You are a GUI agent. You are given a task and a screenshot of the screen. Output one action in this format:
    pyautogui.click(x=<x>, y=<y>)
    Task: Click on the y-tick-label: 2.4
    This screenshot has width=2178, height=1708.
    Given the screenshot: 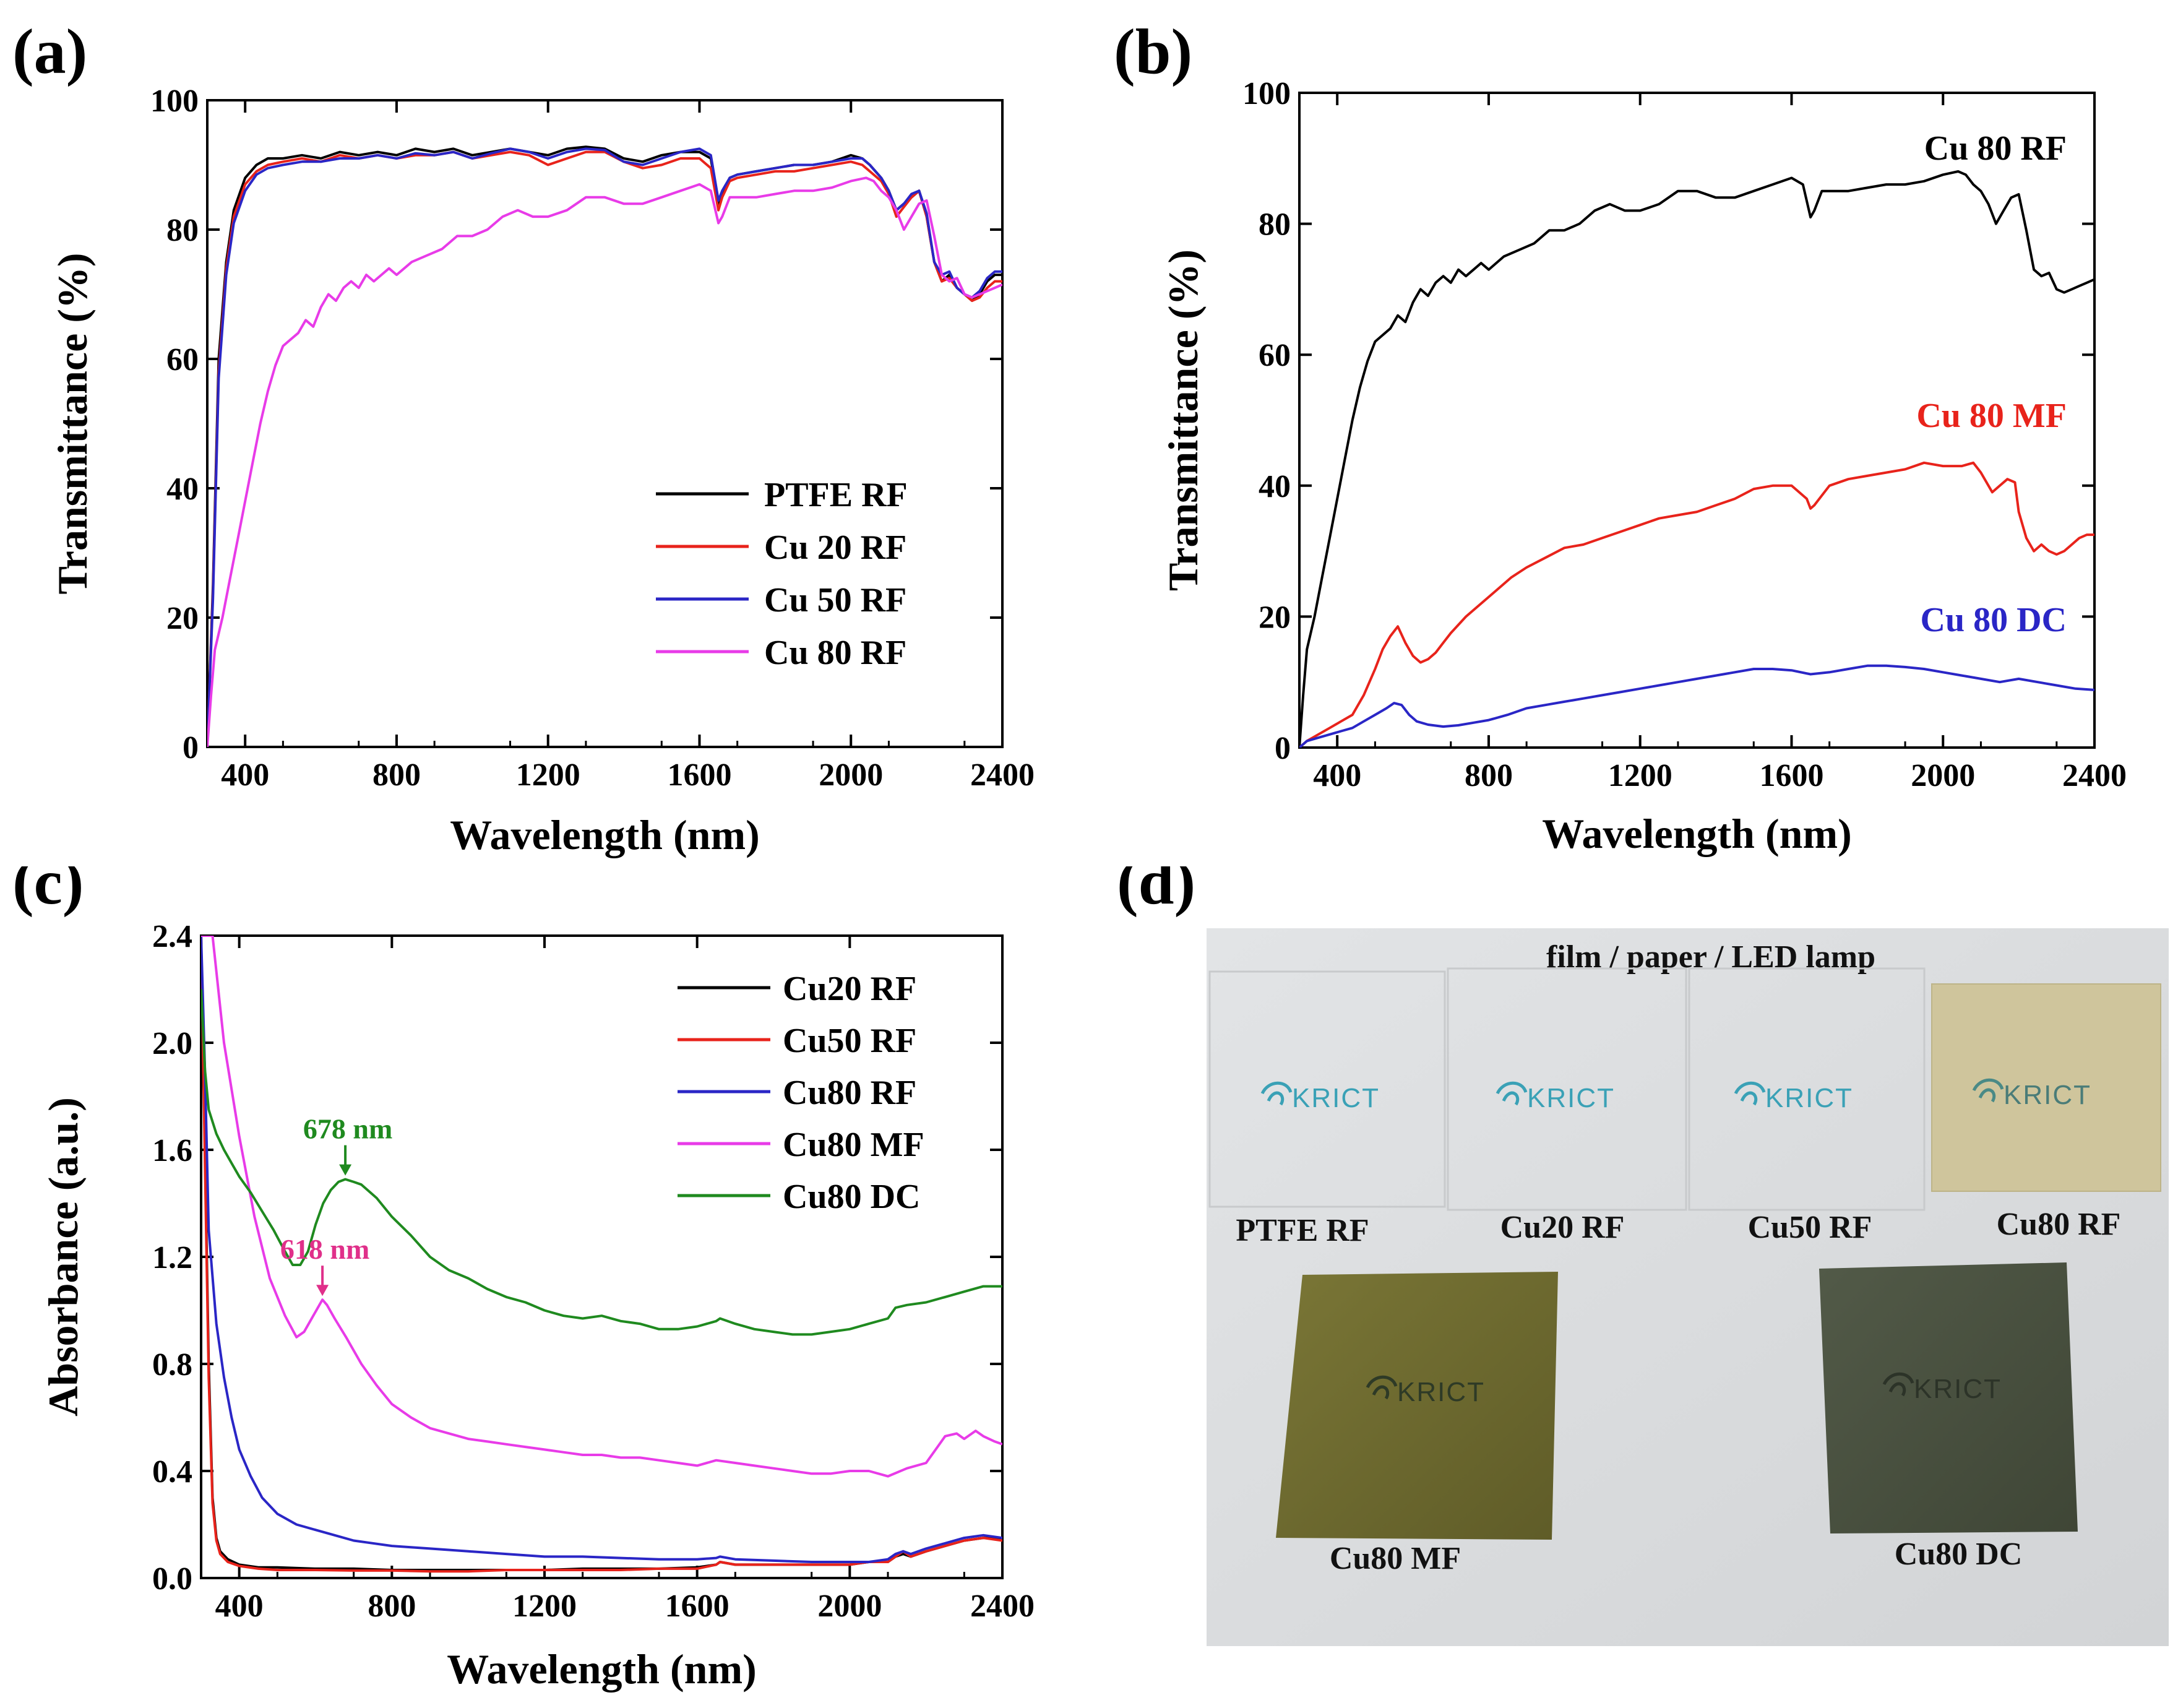 What is the action you would take?
    pyautogui.click(x=172, y=937)
    